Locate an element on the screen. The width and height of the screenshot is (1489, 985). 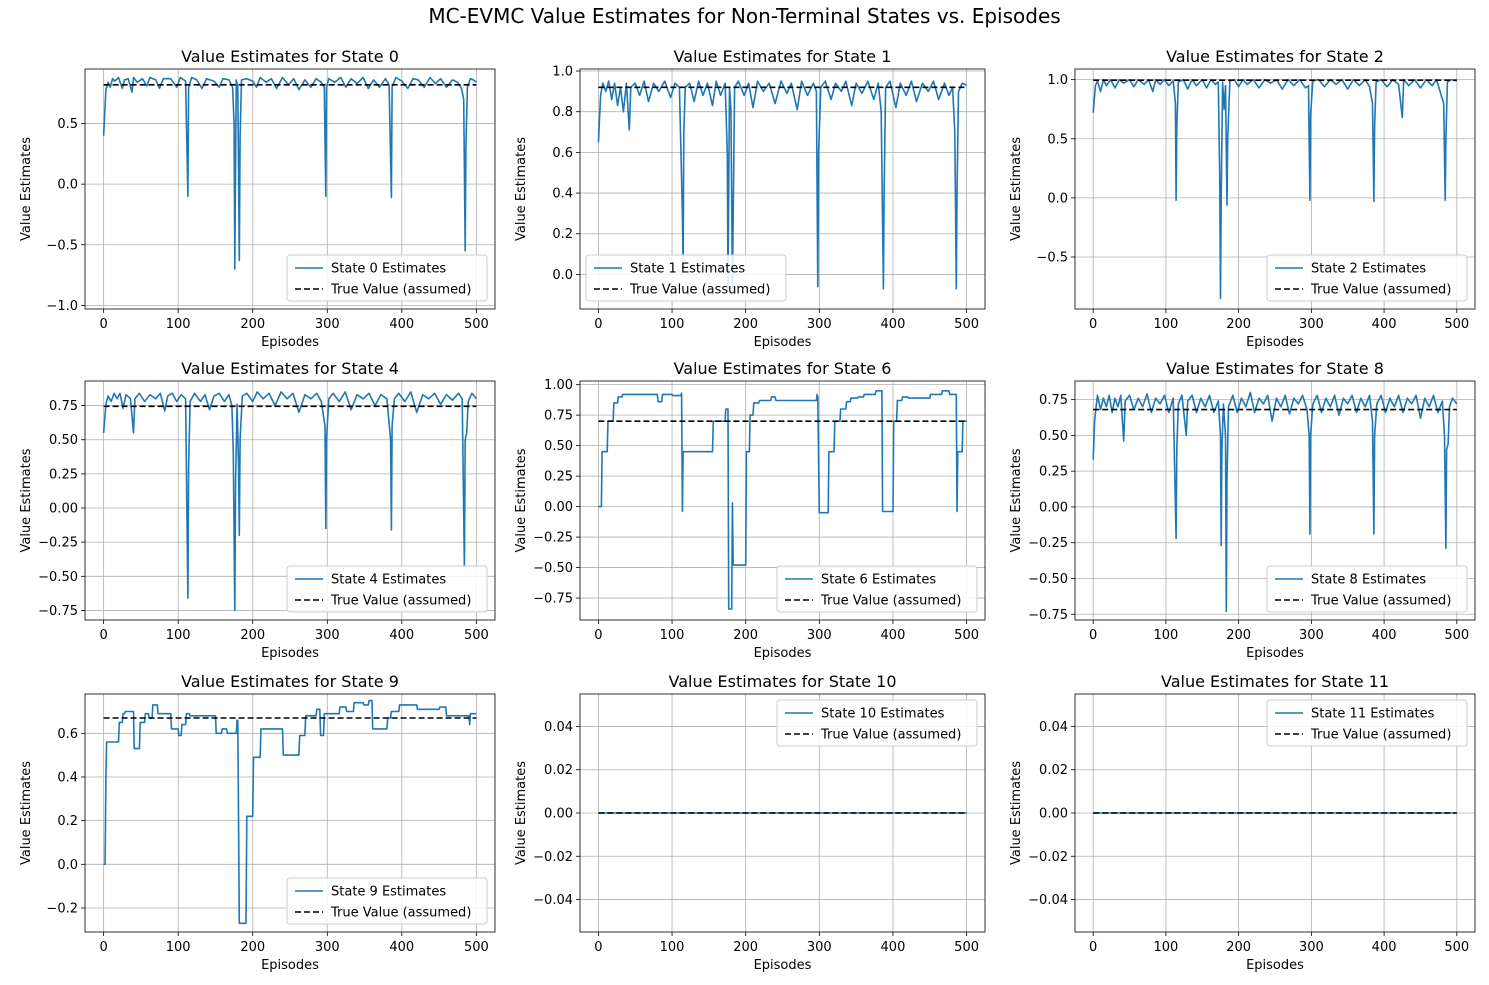
y-tick-label: −1.0 is located at coordinates (62, 306).